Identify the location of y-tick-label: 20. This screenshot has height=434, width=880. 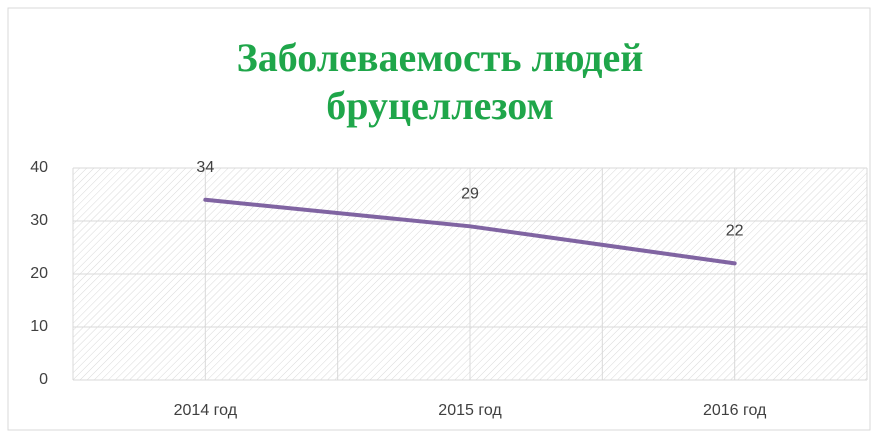
(39, 273).